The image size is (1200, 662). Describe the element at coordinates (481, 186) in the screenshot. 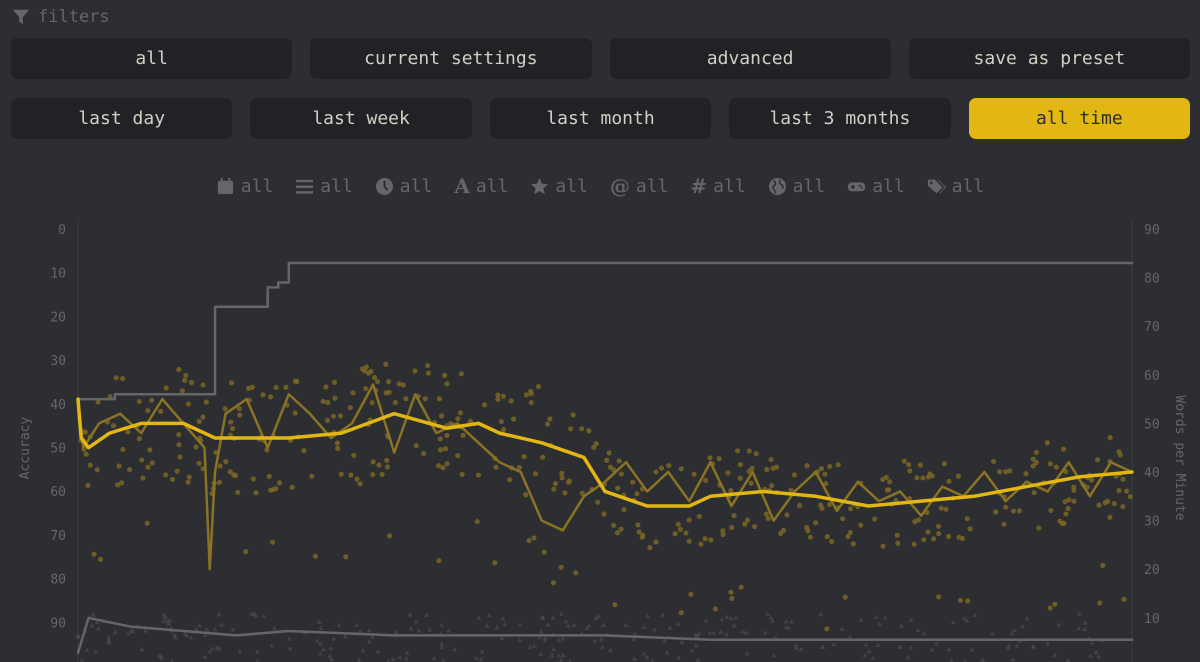

I see `filter-language: A all` at that location.